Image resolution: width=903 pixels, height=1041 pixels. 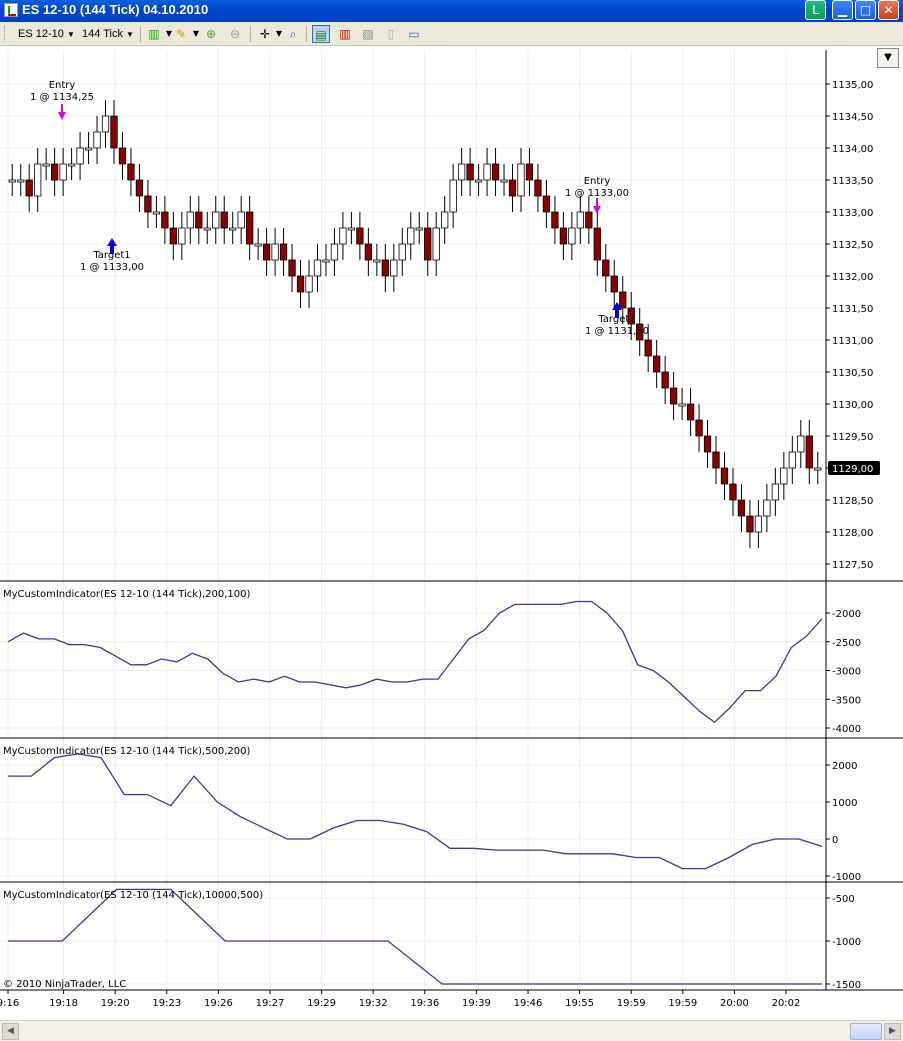 I want to click on draw-pencil-icon: ✎, so click(x=181, y=34).